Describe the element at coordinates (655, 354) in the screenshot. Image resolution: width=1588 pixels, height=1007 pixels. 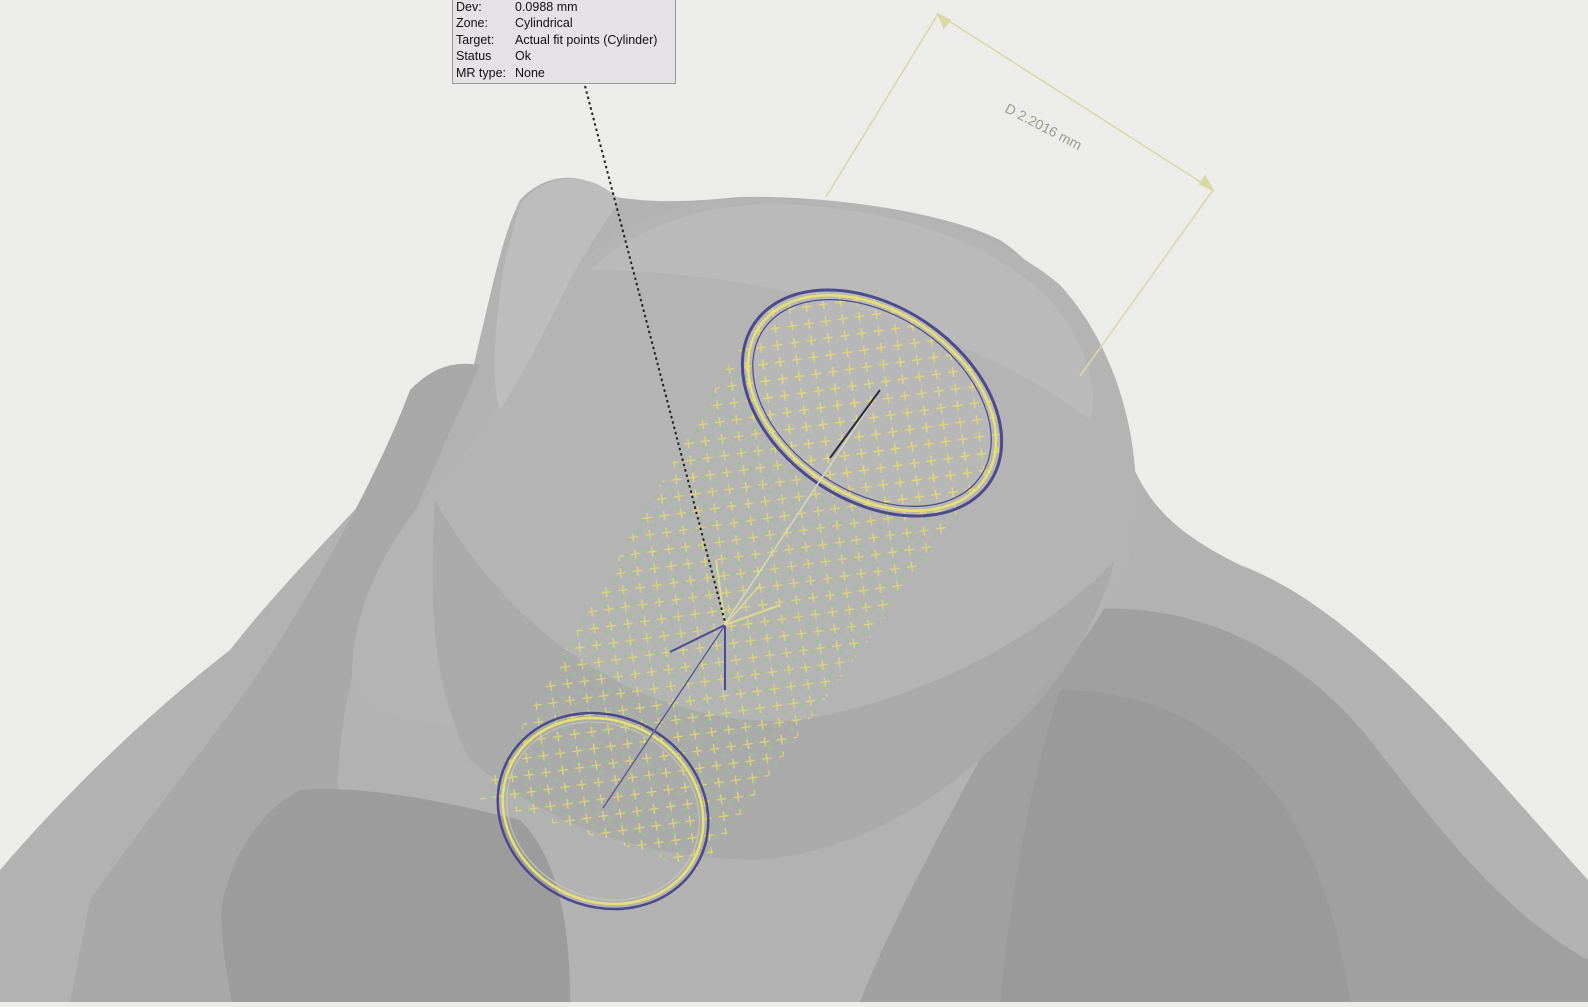
I see `info-leader-line` at that location.